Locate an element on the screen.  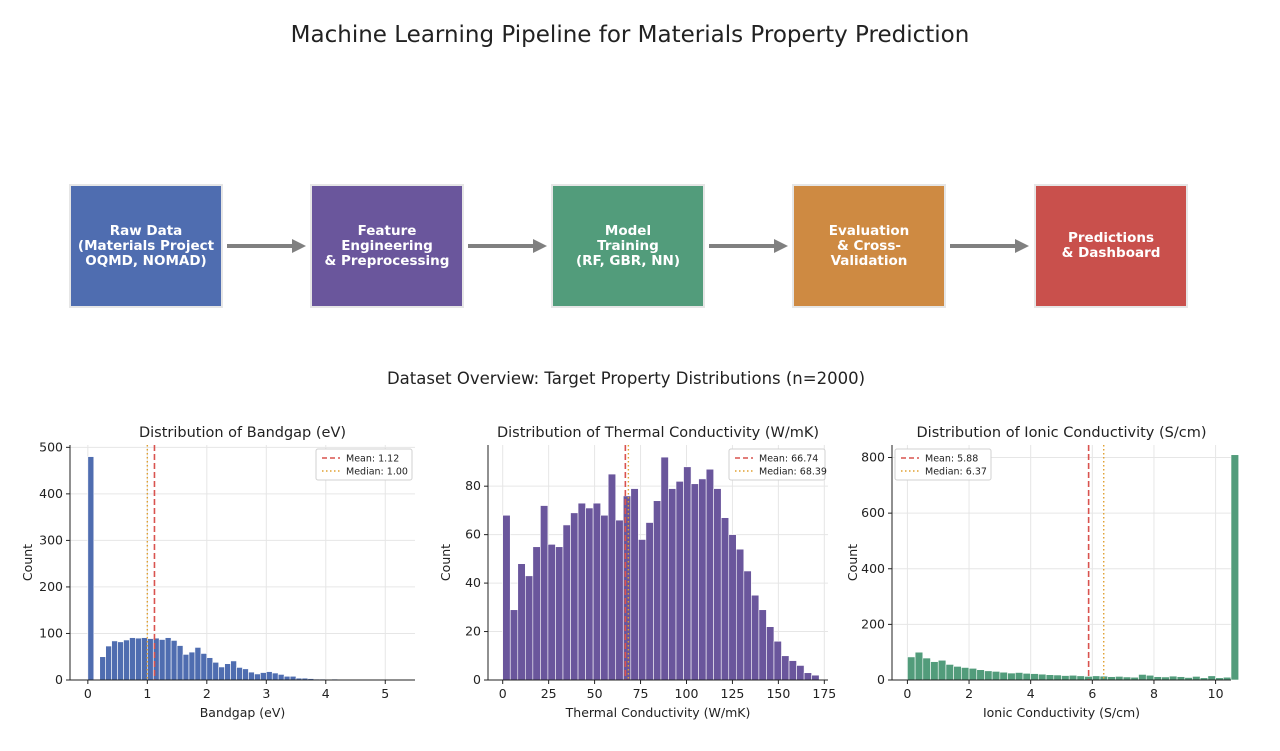
x-tick-label: 100 is located at coordinates (687, 693).